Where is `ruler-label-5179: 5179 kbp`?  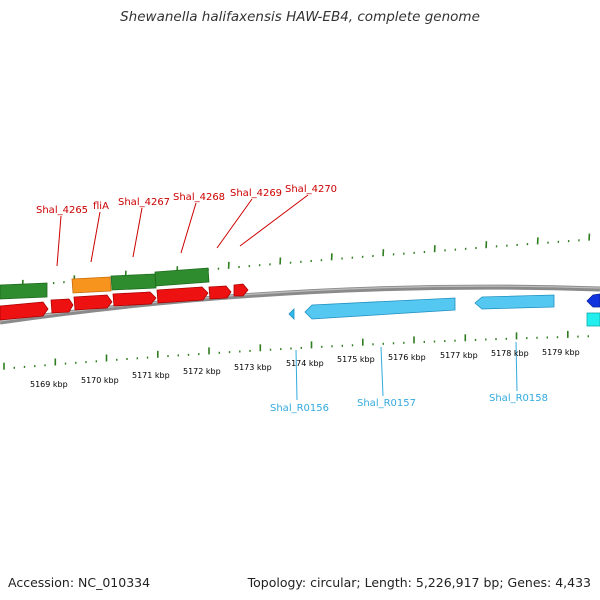 ruler-label-5179: 5179 kbp is located at coordinates (561, 352).